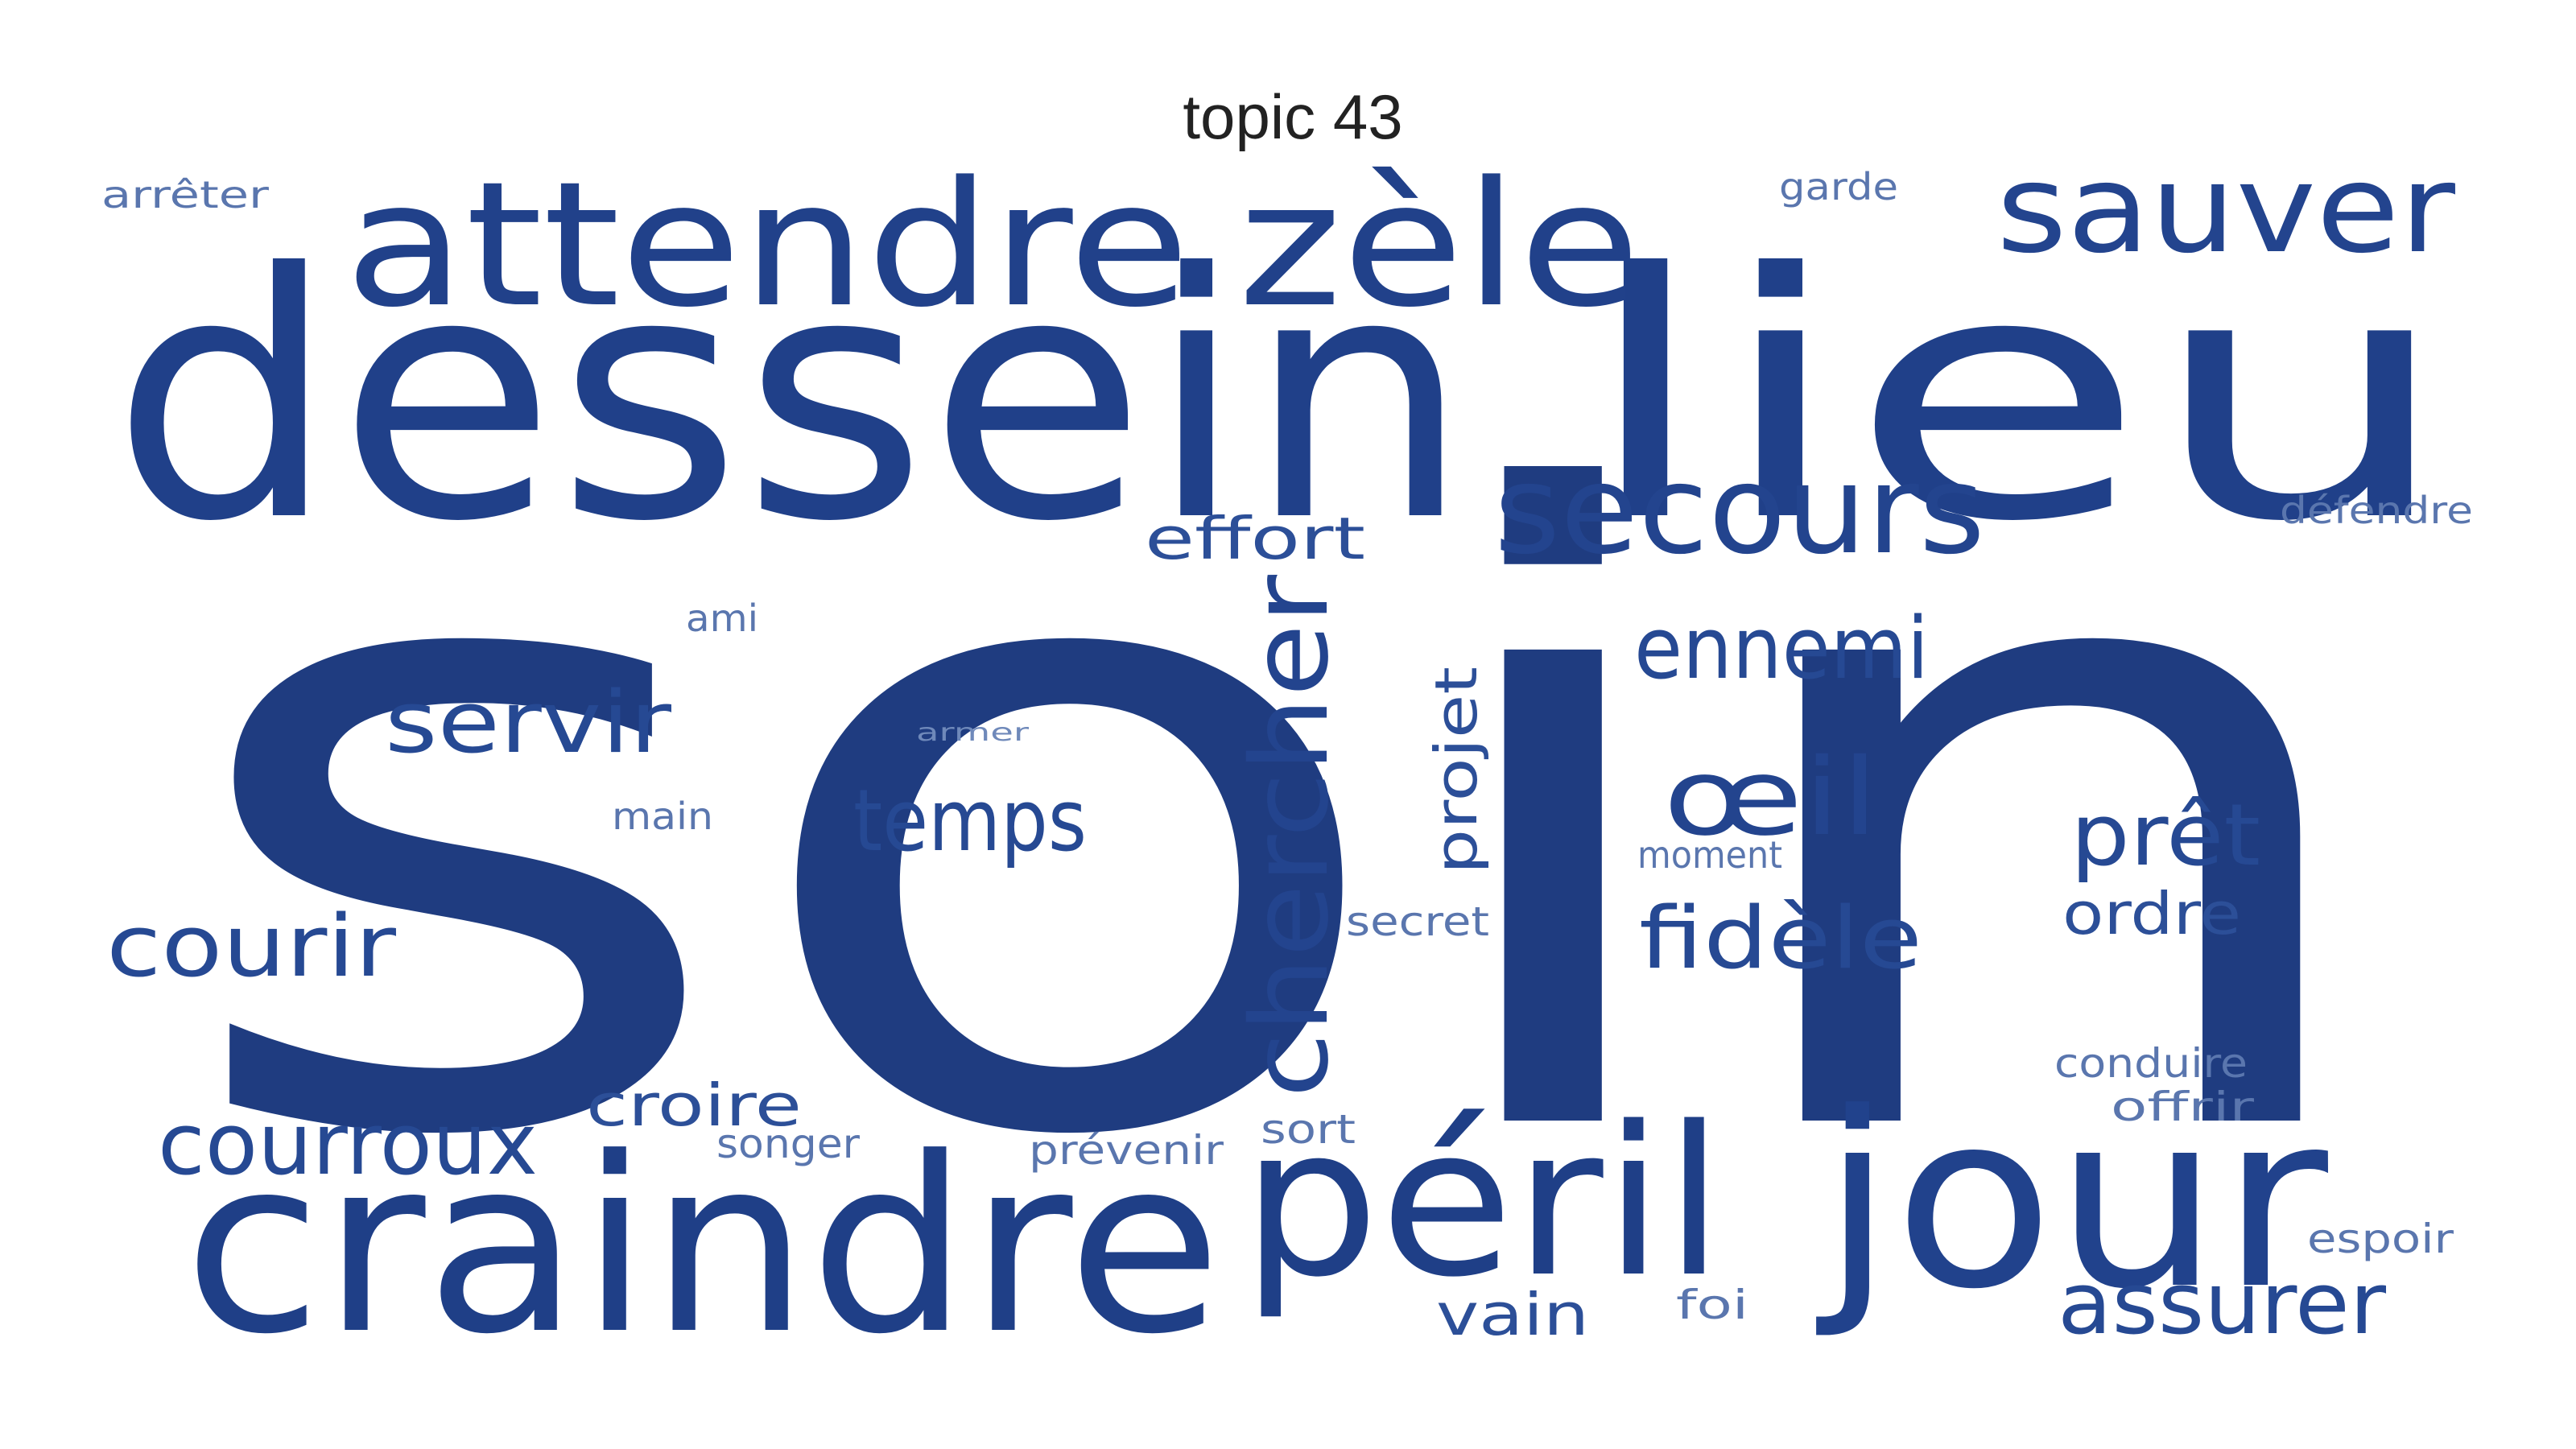 The width and height of the screenshot is (2576, 1449). Describe the element at coordinates (1712, 1305) in the screenshot. I see `word-foi: foi` at that location.